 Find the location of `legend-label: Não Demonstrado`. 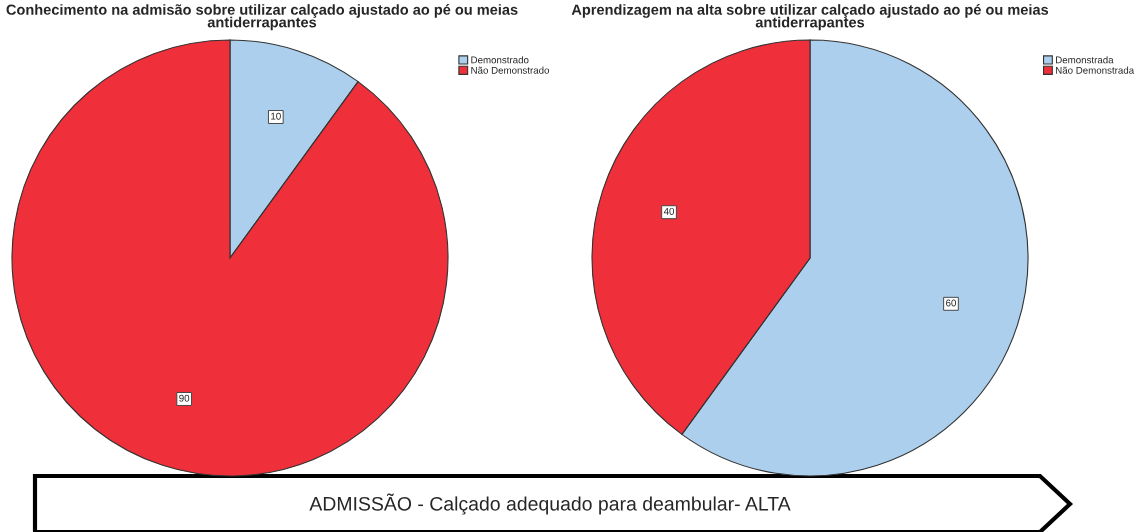

legend-label: Não Demonstrado is located at coordinates (510, 70).